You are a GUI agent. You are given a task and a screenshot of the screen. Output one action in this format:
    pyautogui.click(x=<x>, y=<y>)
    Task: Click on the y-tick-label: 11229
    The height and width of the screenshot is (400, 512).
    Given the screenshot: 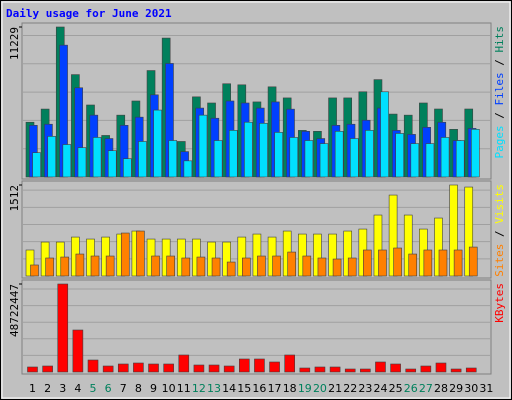 What is the action you would take?
    pyautogui.click(x=14, y=43)
    